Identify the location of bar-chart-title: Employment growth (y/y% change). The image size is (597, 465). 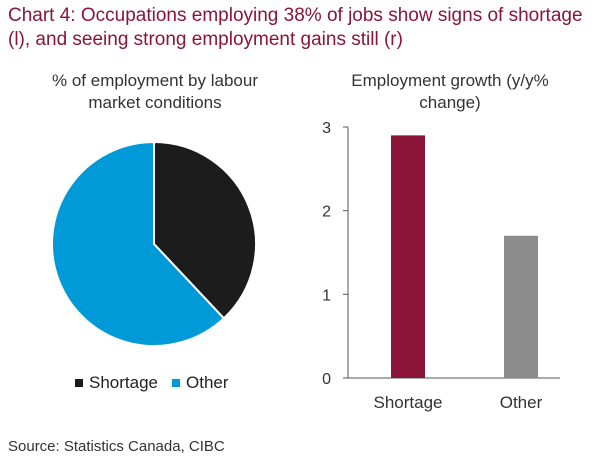
(450, 91).